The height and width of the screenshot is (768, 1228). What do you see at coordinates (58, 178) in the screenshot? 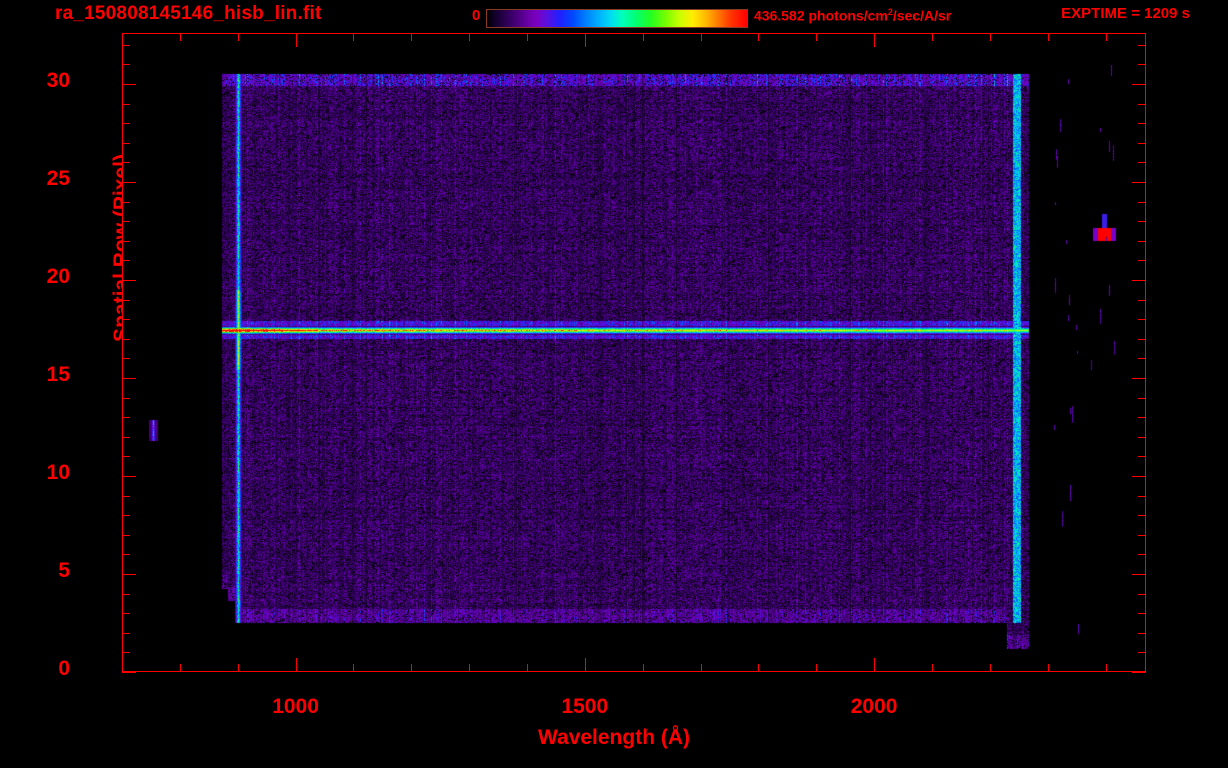
I see `y-tick-label: 25` at bounding box center [58, 178].